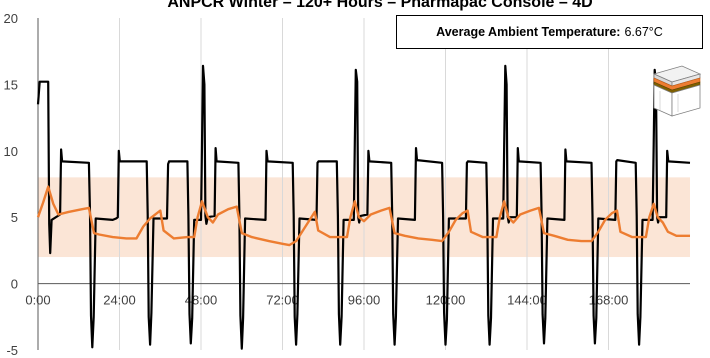  Describe the element at coordinates (446, 300) in the screenshot. I see `x-tick-label: 120:00` at that location.